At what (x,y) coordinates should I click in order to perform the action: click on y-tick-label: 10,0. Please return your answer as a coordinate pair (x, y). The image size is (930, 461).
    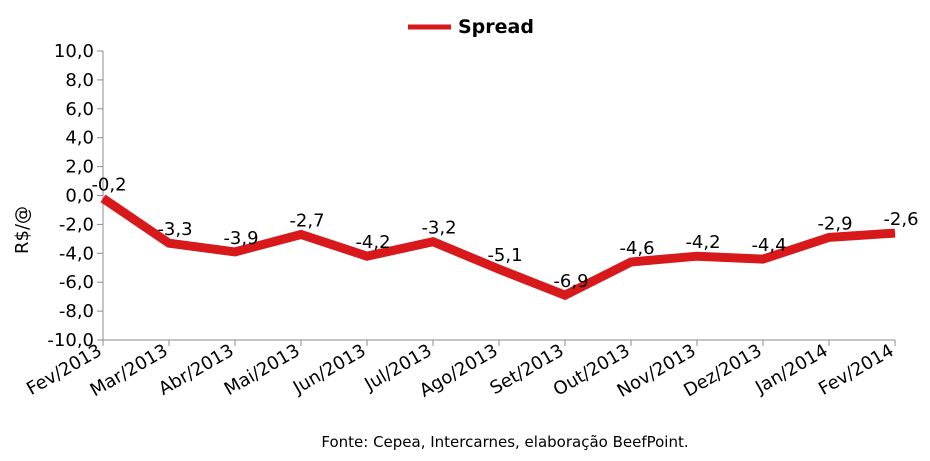
    Looking at the image, I should click on (74, 51).